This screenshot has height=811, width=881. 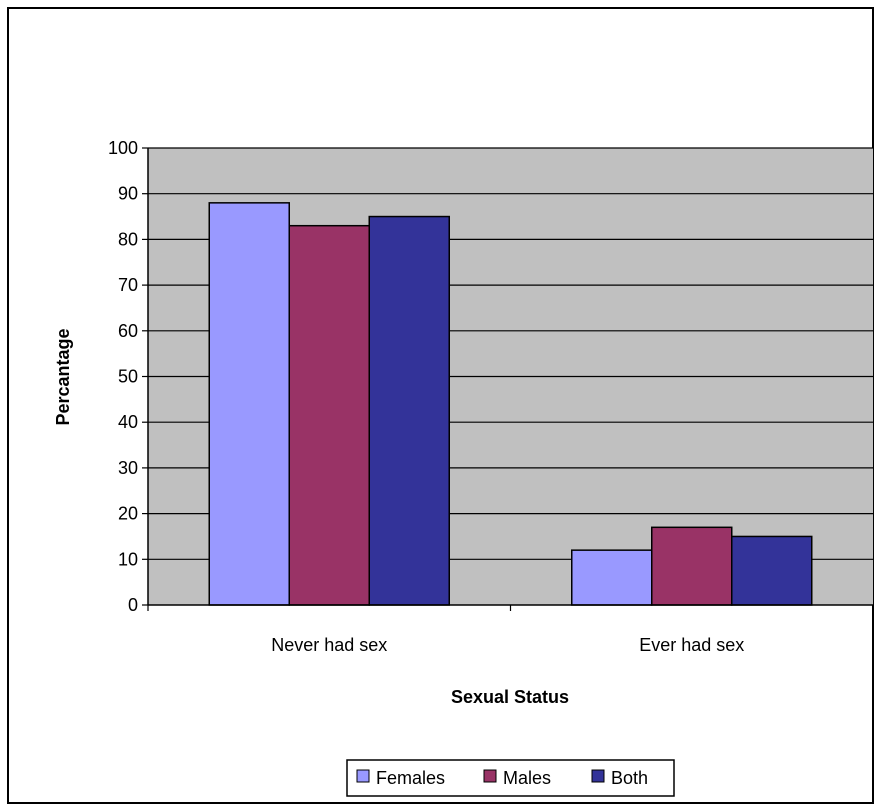 I want to click on legend-swatch-males, so click(x=490, y=776).